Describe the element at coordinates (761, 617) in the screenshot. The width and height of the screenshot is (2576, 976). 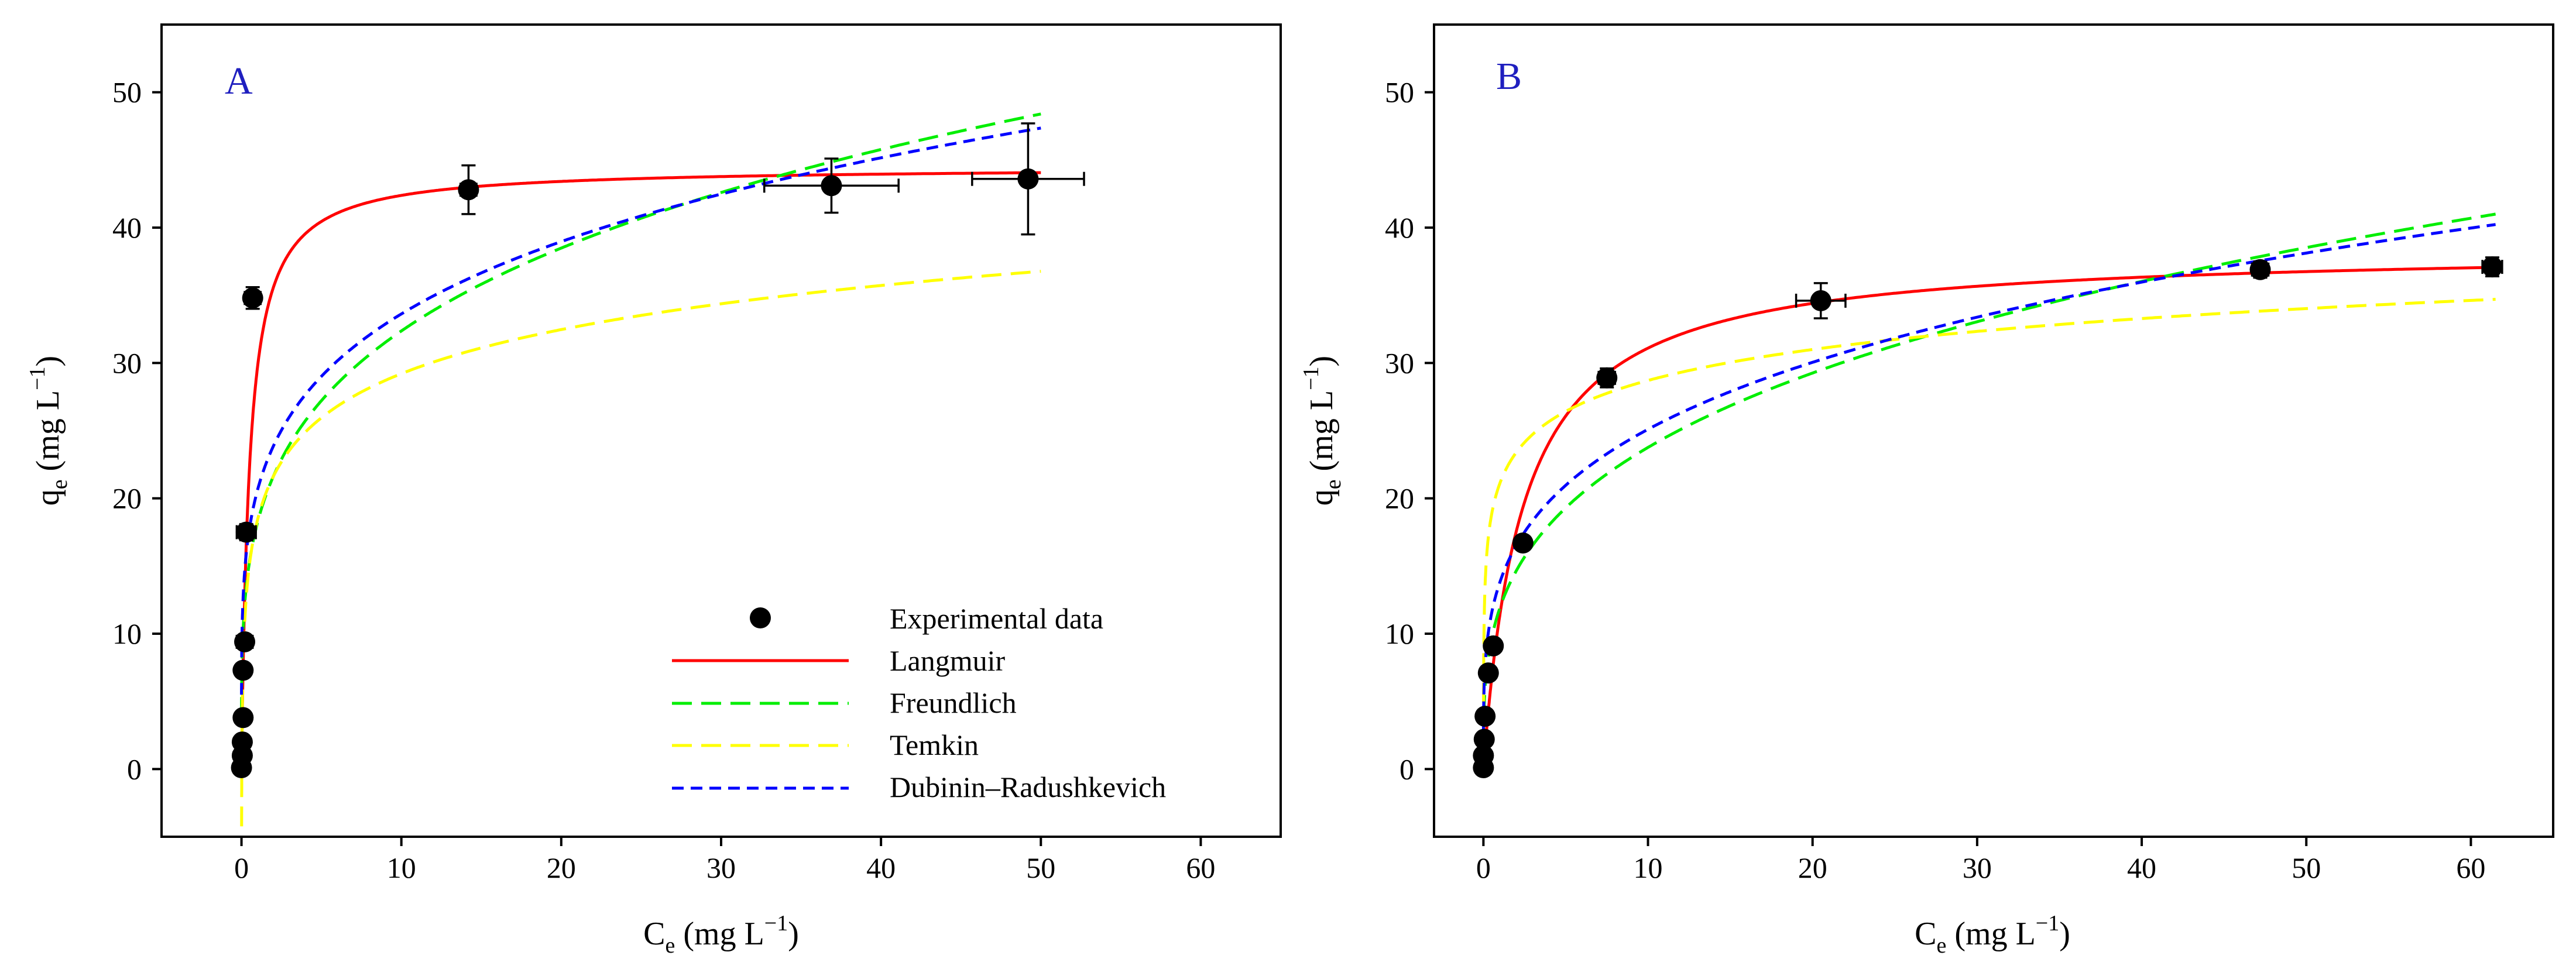
I see `legend-marker-experimental` at that location.